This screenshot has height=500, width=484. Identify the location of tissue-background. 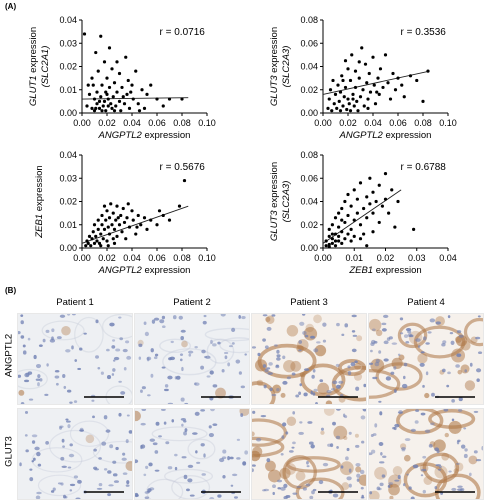
(192, 454).